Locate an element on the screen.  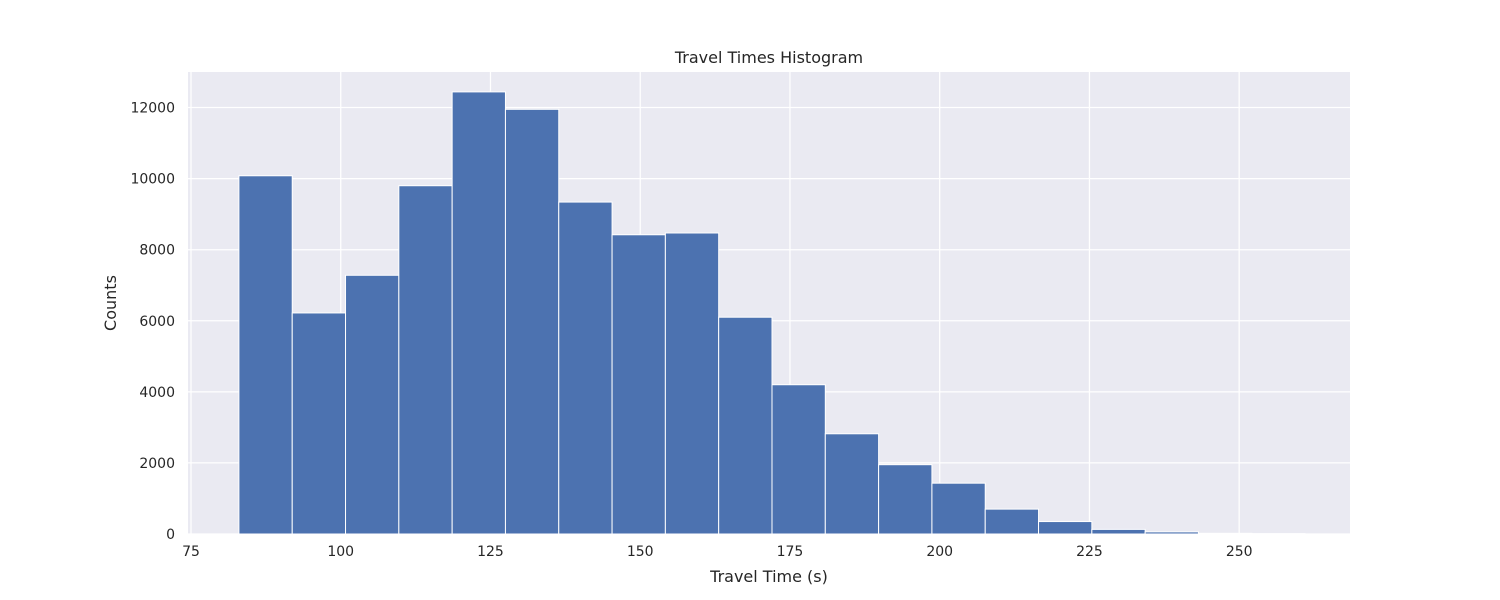
y-tick-label: 2000 is located at coordinates (157, 464).